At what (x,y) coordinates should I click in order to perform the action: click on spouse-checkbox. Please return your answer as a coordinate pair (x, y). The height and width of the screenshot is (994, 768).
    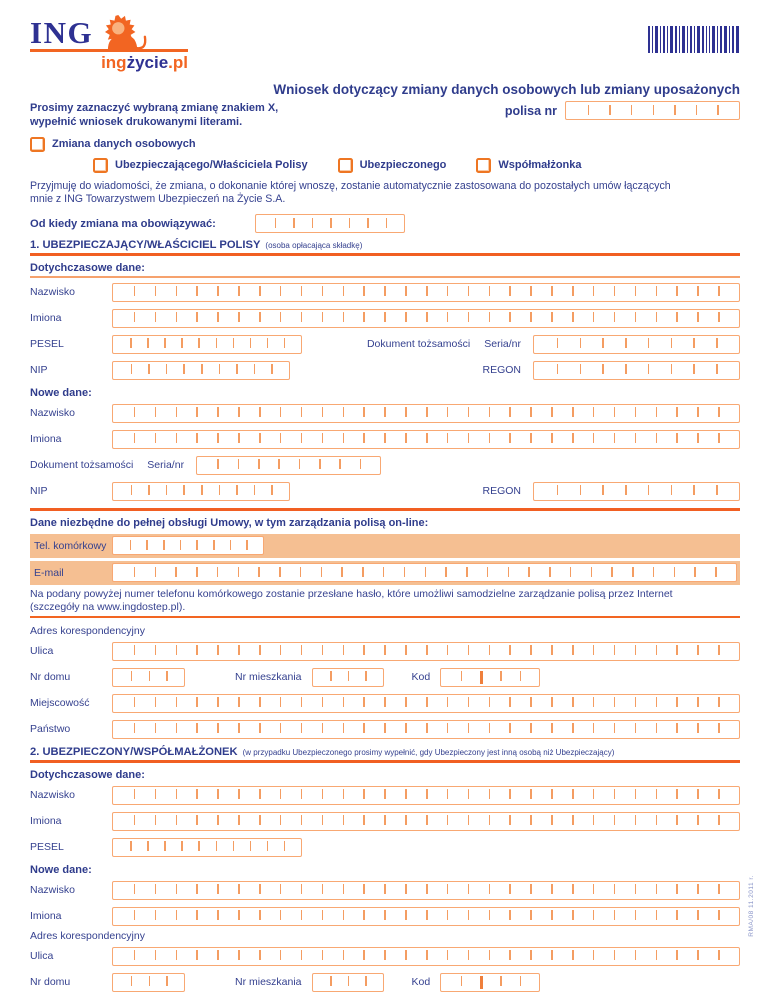
    Looking at the image, I should click on (484, 165).